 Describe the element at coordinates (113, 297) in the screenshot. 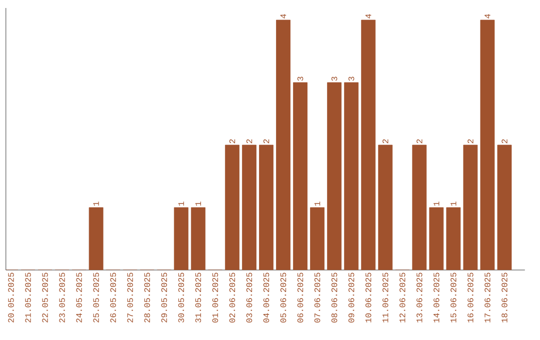

I see `x-tick-label: 26.05.2025` at that location.